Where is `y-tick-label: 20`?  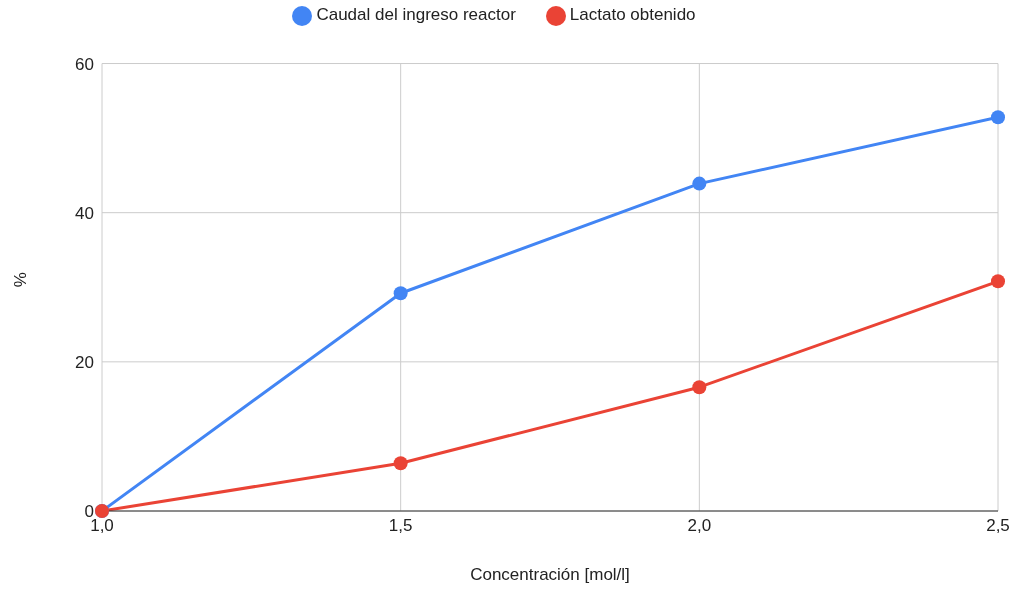
y-tick-label: 20 is located at coordinates (84, 362).